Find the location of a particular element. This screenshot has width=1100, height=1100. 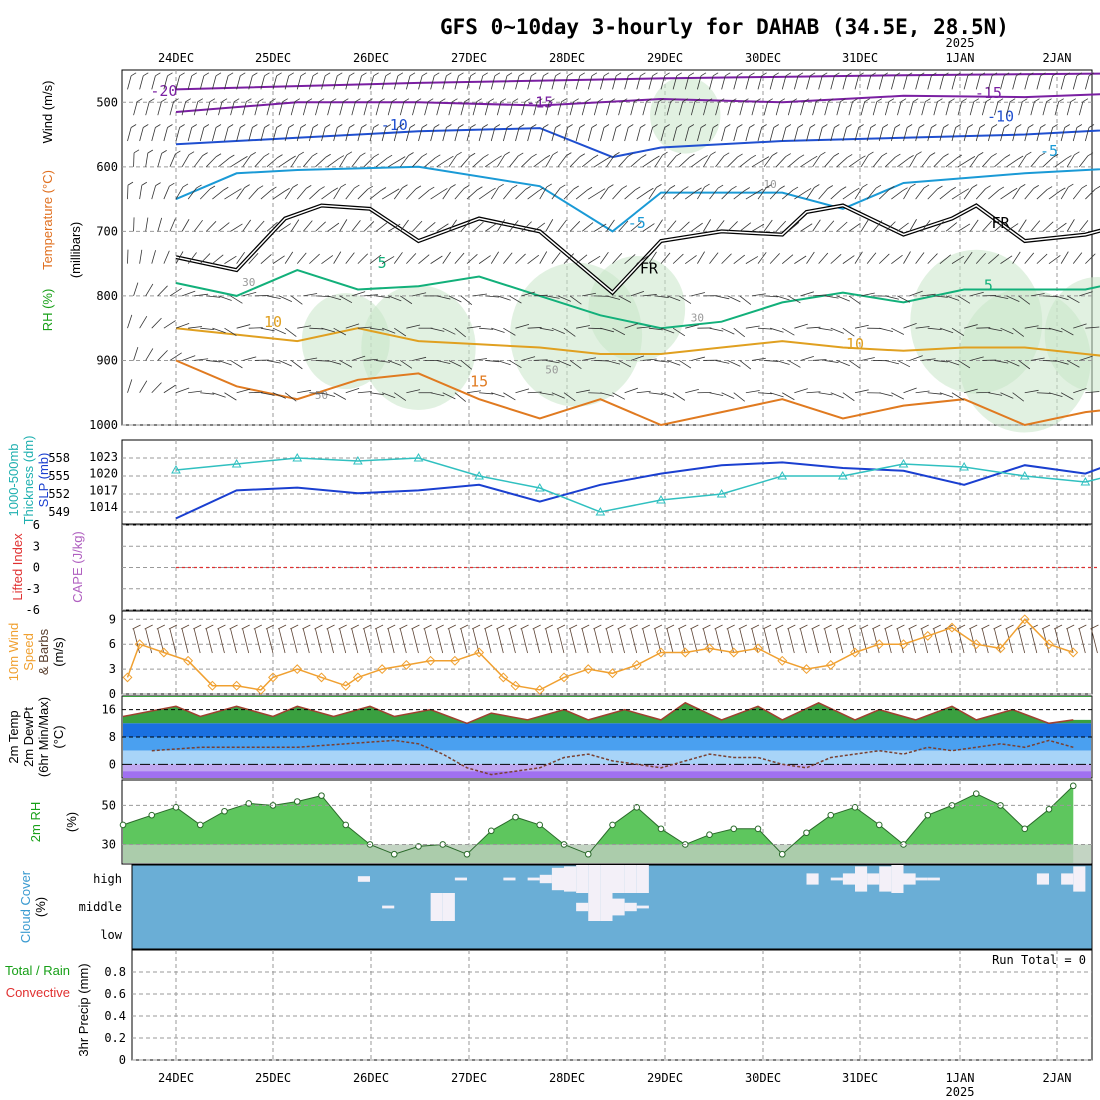

cloud-cell is located at coordinates (1067, 879).